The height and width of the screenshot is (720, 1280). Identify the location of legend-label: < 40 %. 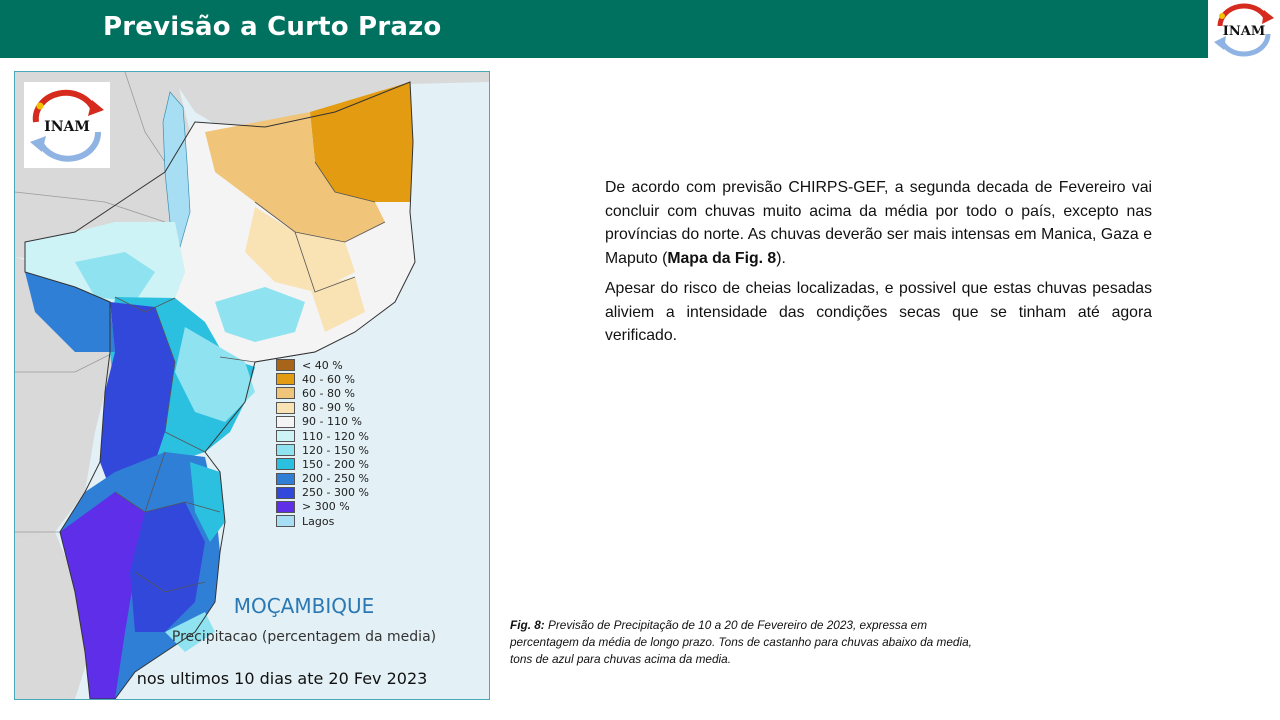
(322, 365).